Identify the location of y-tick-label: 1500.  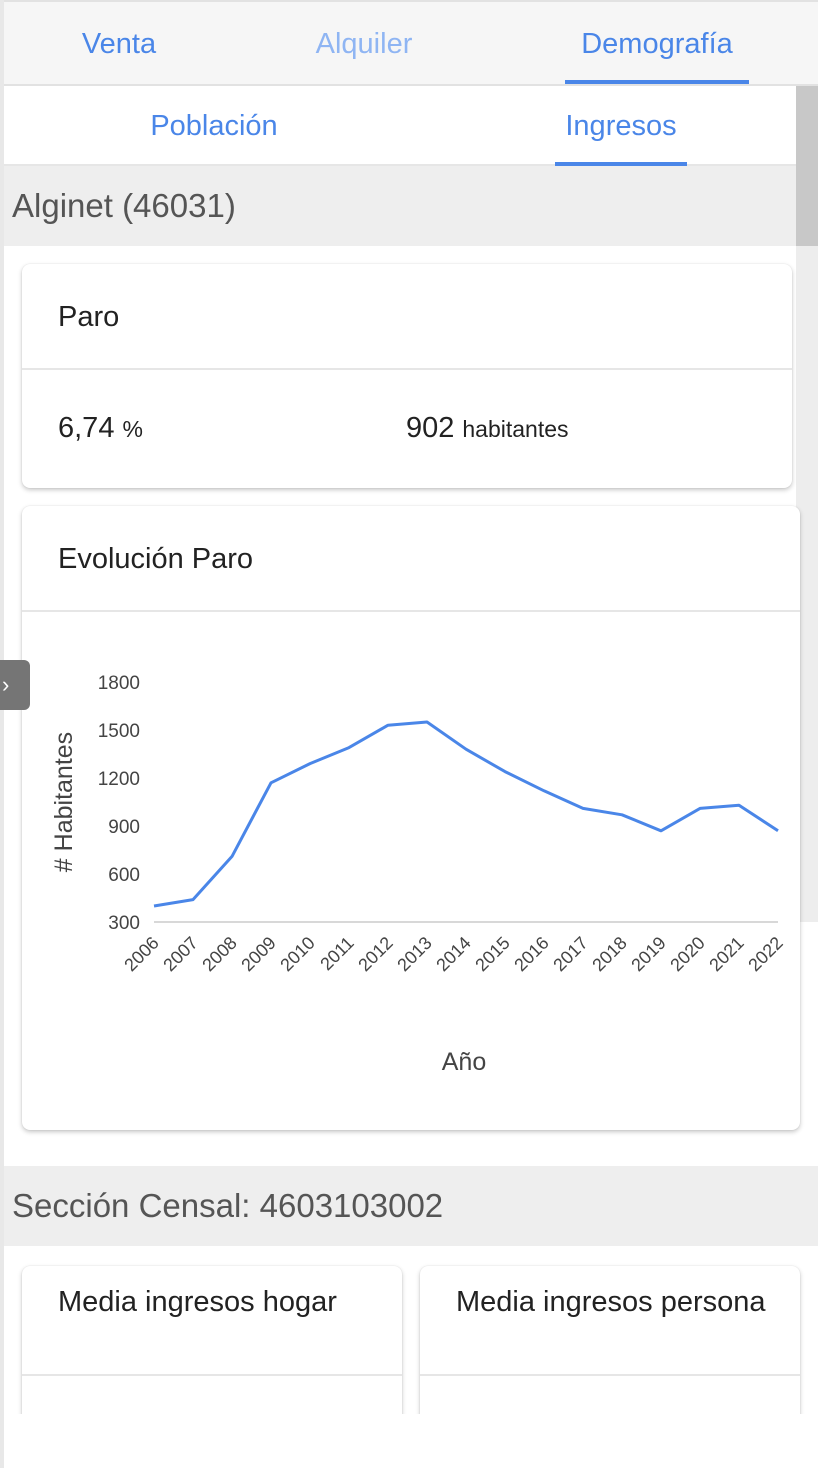
(119, 731).